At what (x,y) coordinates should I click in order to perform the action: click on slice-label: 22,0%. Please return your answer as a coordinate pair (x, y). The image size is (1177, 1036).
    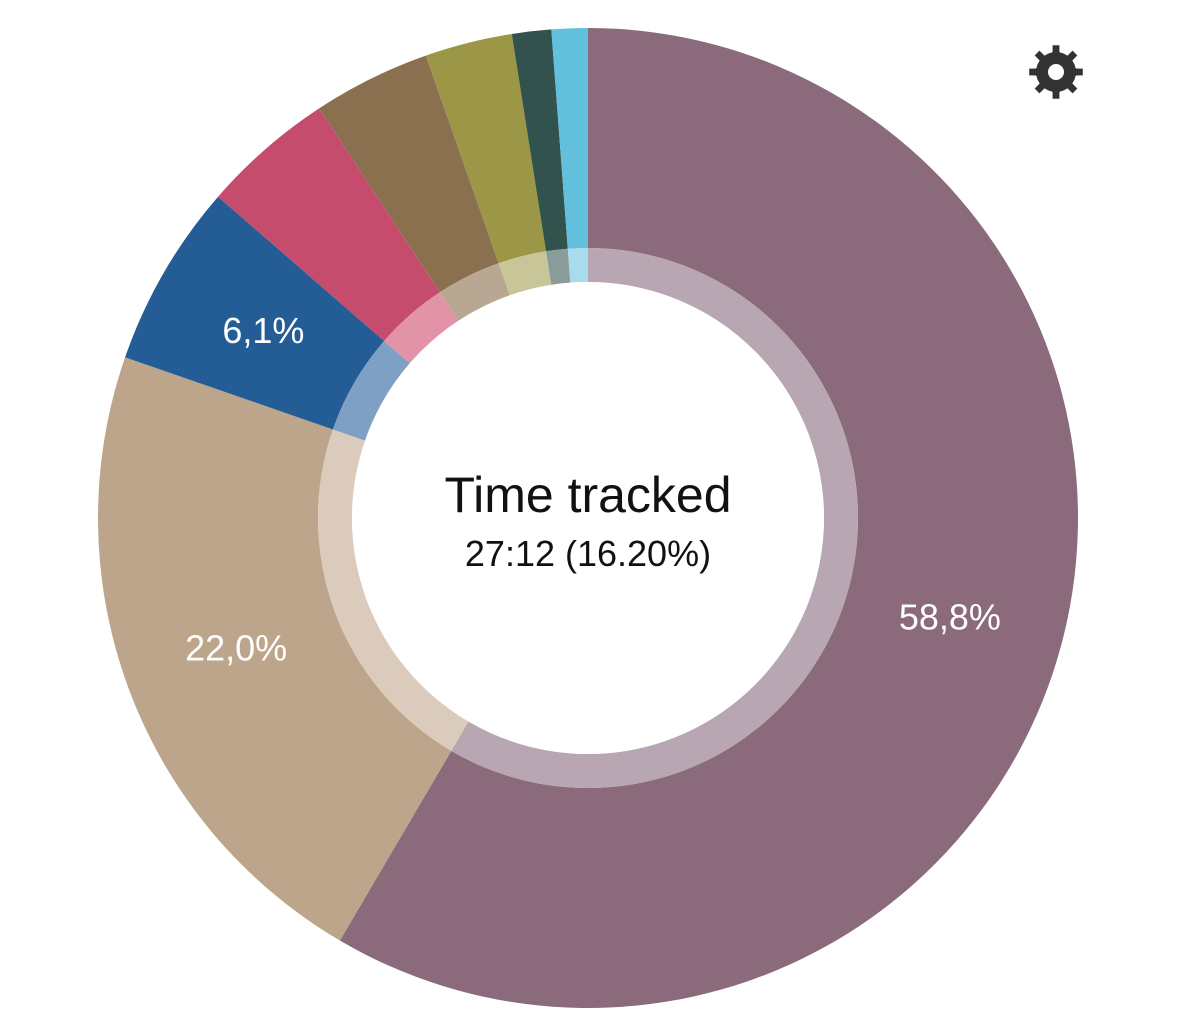
    Looking at the image, I should click on (236, 648).